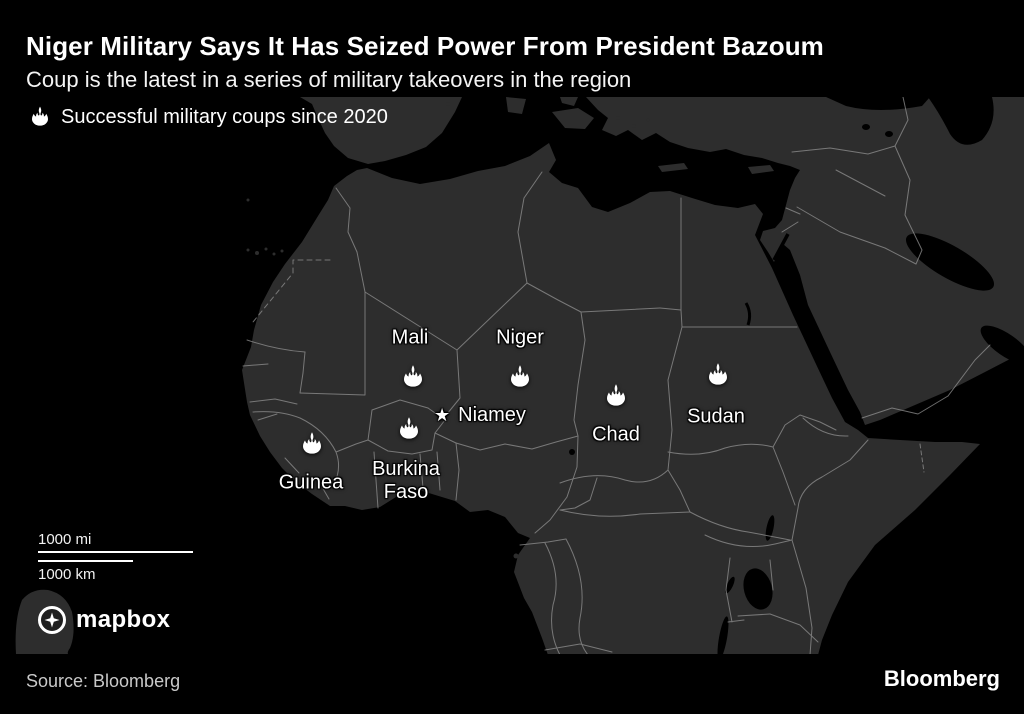 The width and height of the screenshot is (1024, 714). What do you see at coordinates (406, 480) in the screenshot?
I see `country-label-burkina-faso: Burkina Faso` at bounding box center [406, 480].